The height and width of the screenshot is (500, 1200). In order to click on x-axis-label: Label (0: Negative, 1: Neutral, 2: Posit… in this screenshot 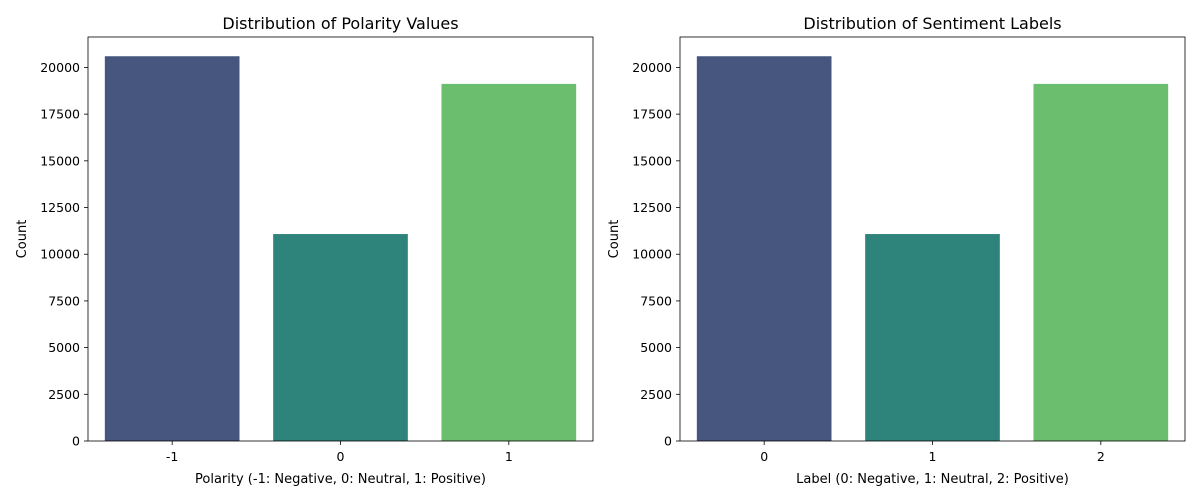, I will do `click(932, 479)`.